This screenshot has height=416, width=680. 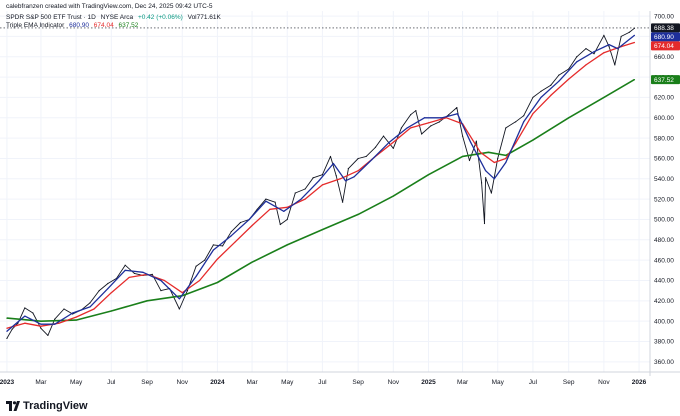 I want to click on last-price-label: 688.38, so click(x=665, y=28).